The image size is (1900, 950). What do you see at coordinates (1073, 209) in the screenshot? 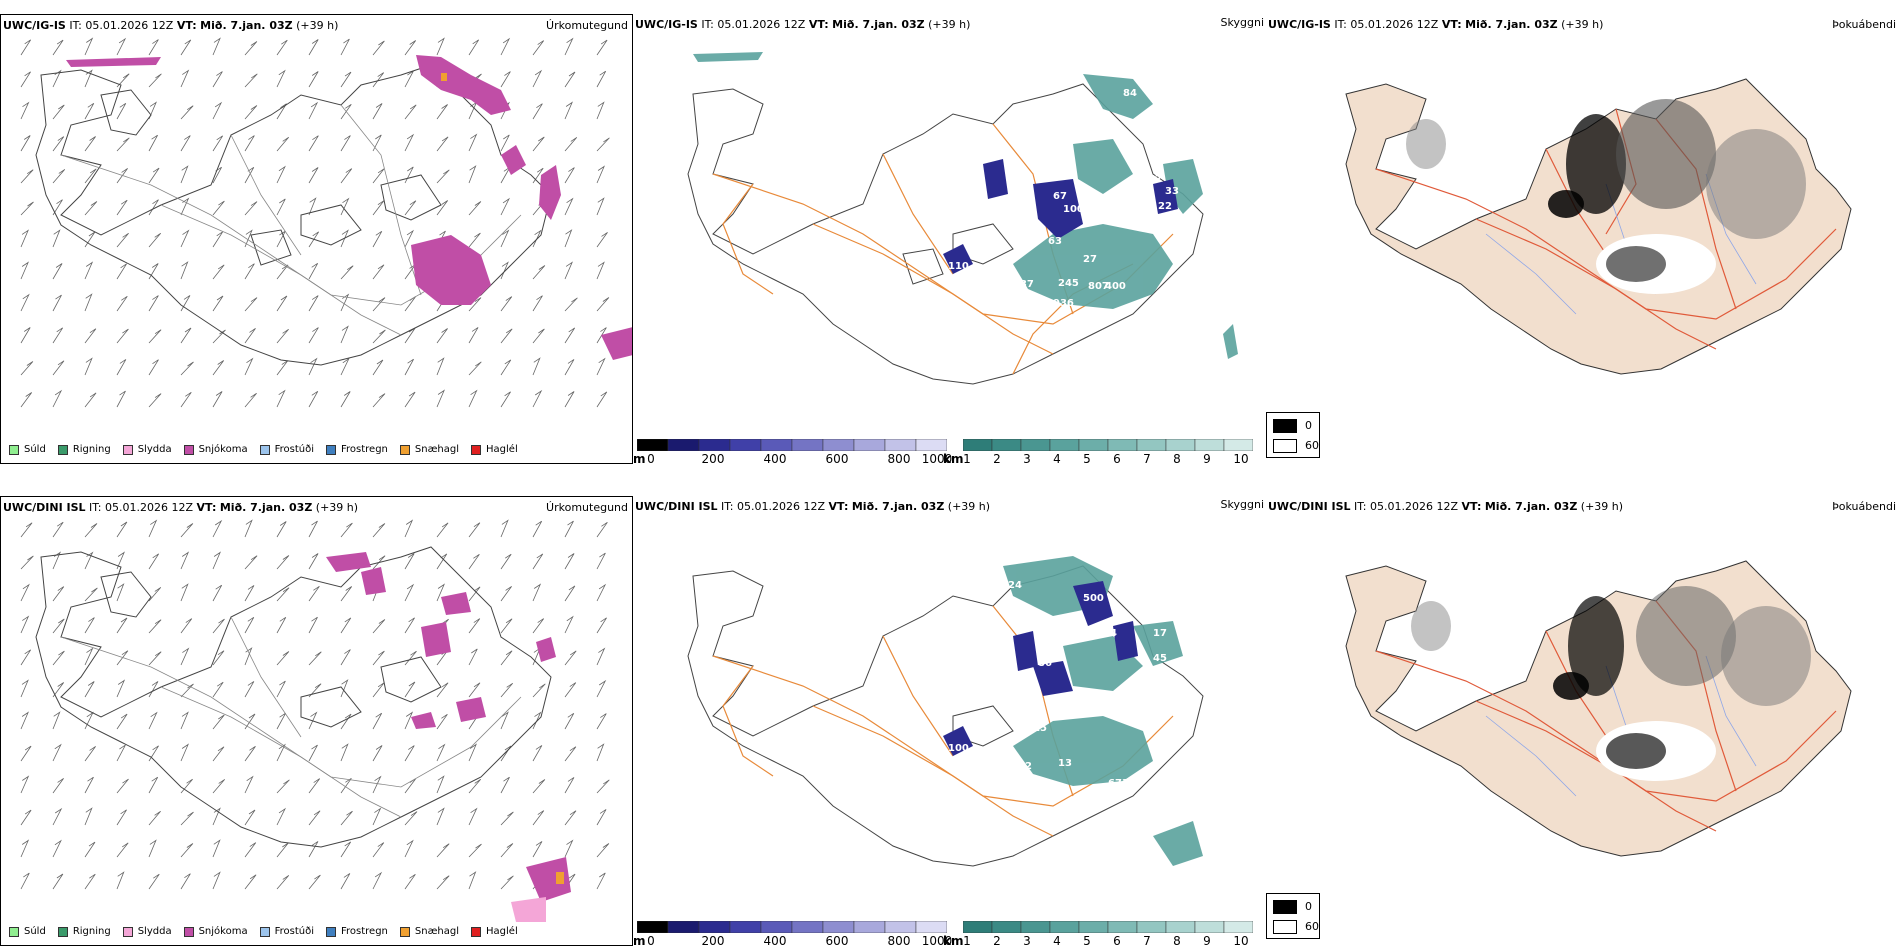
I see `visibility-label: 100` at bounding box center [1073, 209].